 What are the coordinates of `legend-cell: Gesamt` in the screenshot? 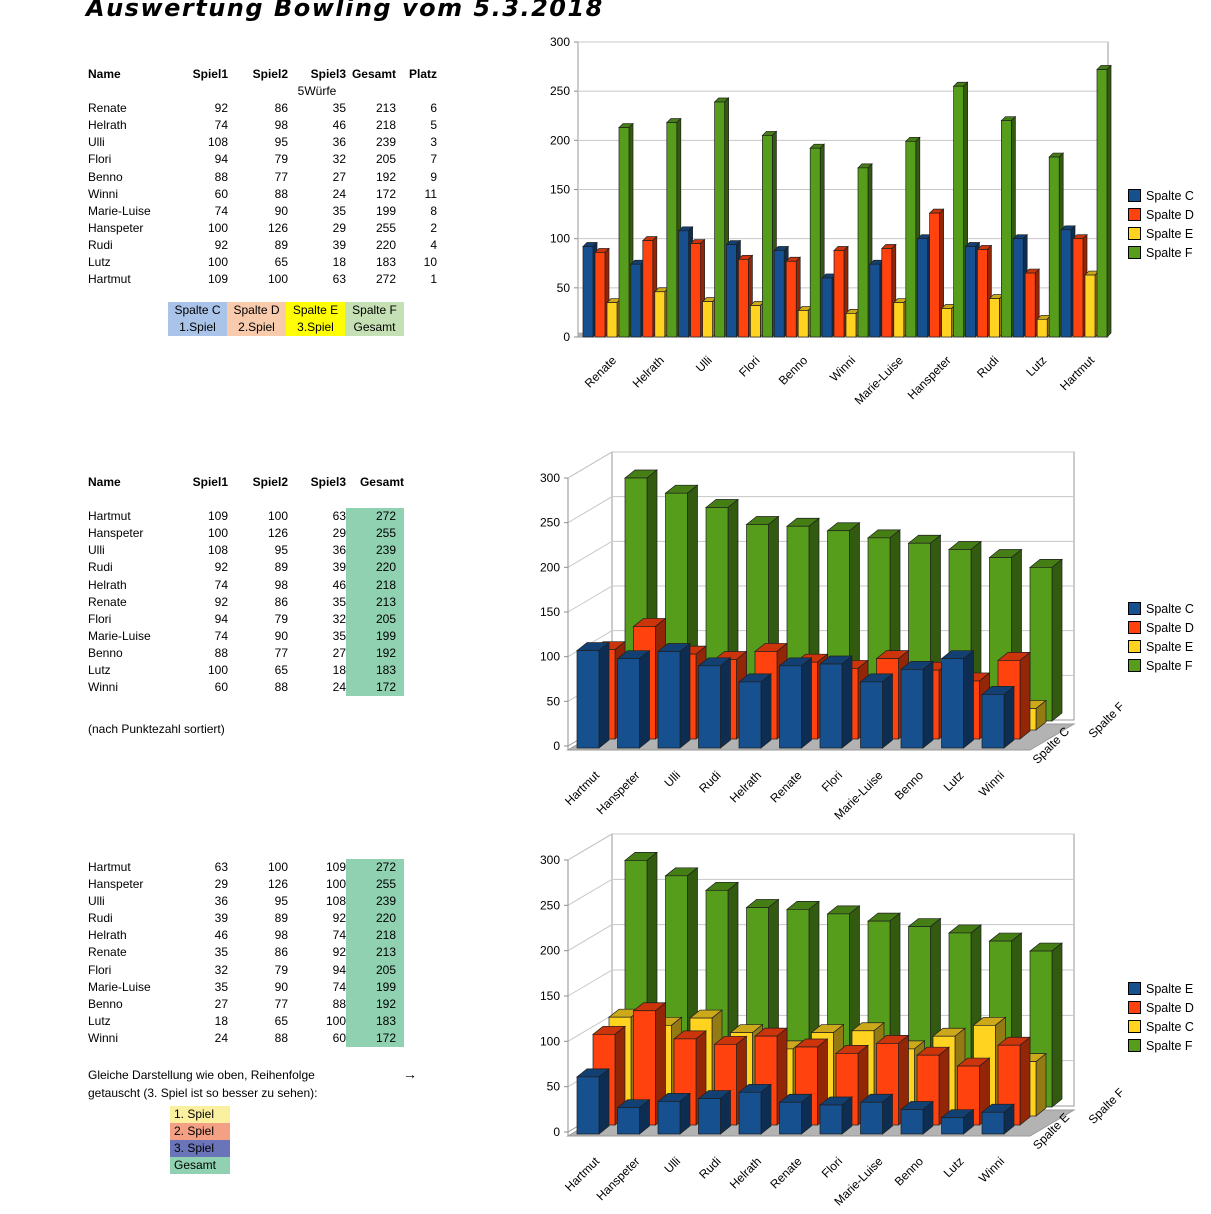 It's located at (200, 1165).